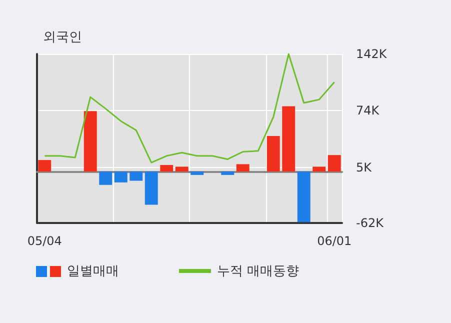 This screenshot has height=323, width=451. What do you see at coordinates (364, 167) in the screenshot?
I see `y-tick-label: 5K` at bounding box center [364, 167].